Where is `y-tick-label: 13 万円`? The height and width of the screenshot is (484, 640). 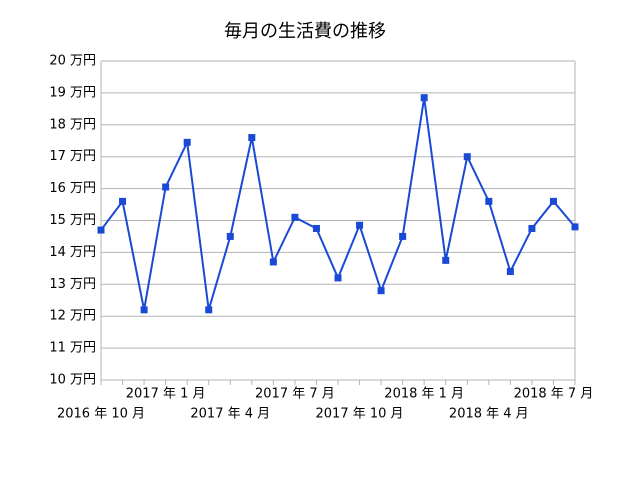
y-tick-label: 13 万円 is located at coordinates (72, 284).